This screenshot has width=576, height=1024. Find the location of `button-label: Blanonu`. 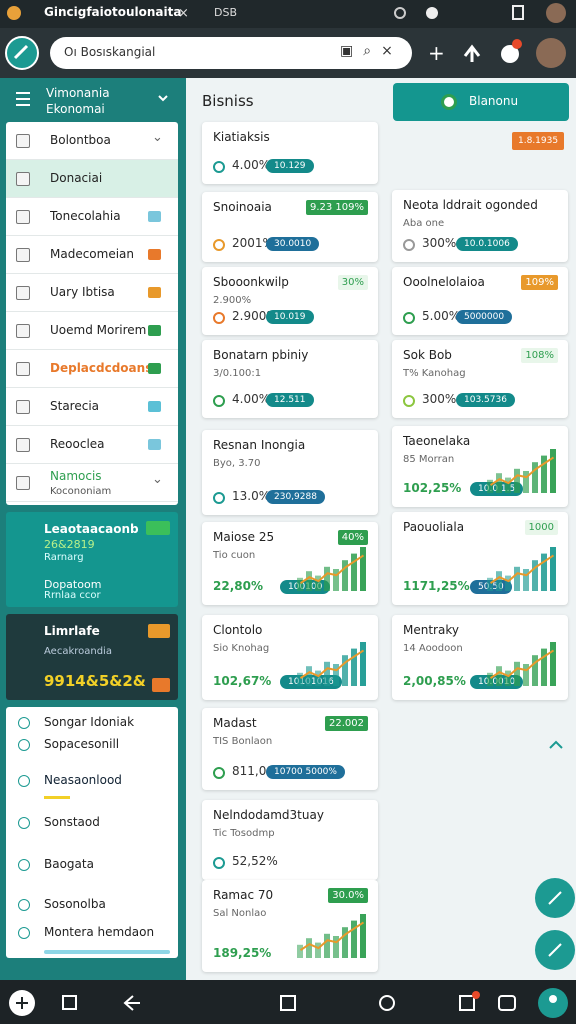

button-label: Blanonu is located at coordinates (494, 101).